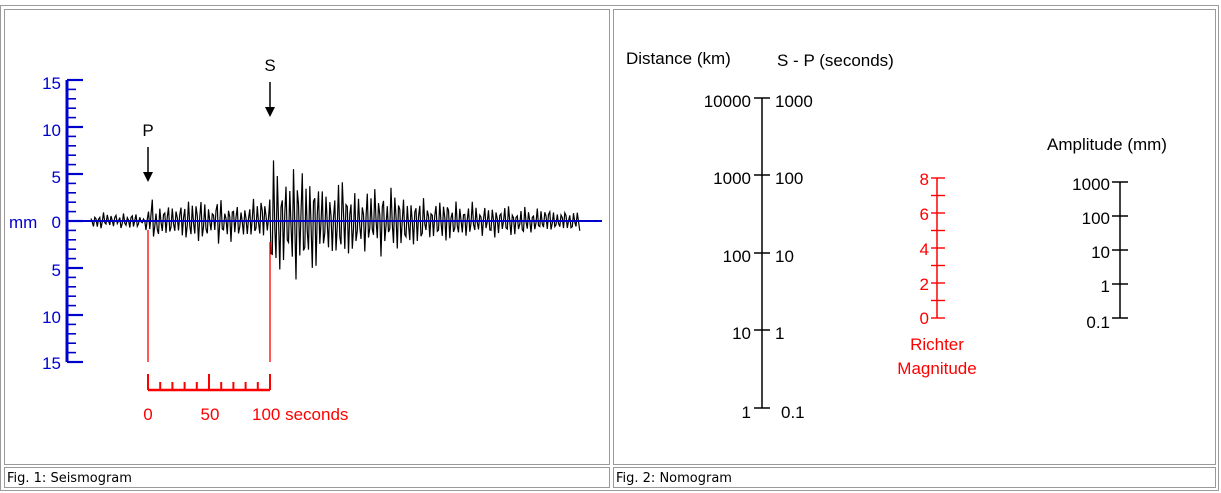  Describe the element at coordinates (1120, 250) in the screenshot. I see `amplitude-ticks` at that location.